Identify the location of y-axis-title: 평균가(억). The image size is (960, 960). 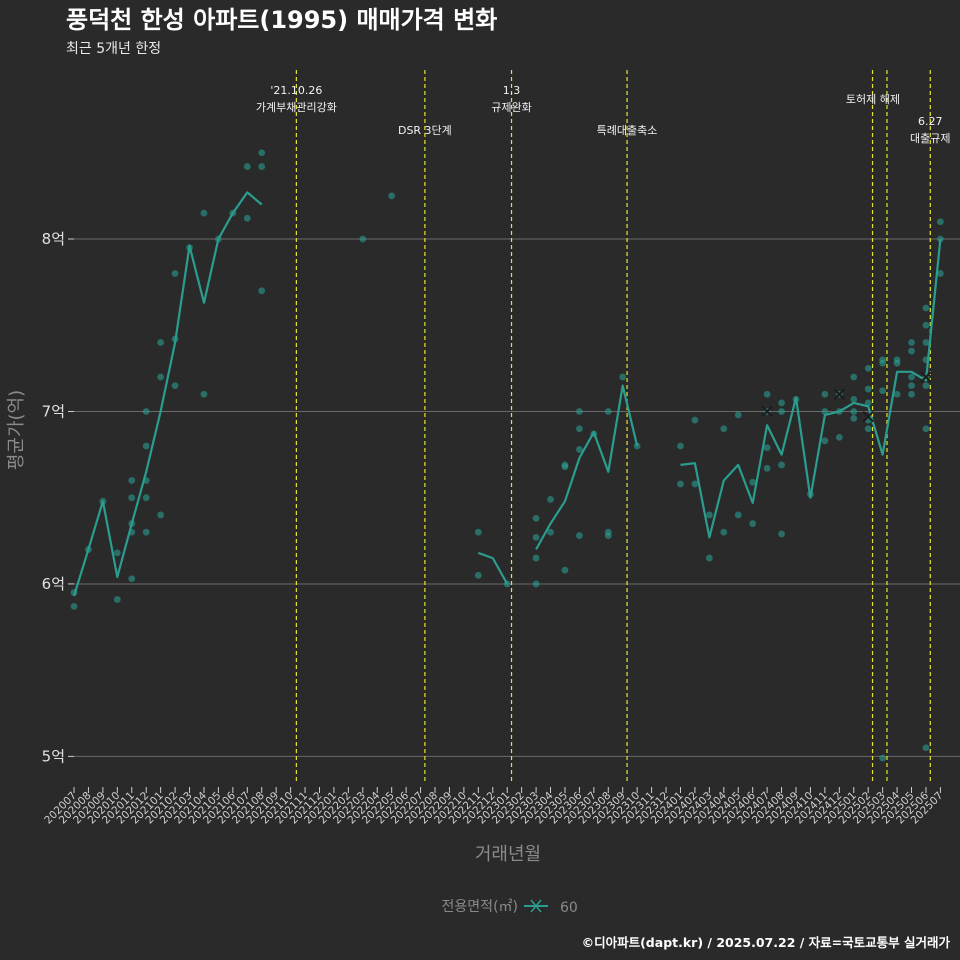
(16, 430).